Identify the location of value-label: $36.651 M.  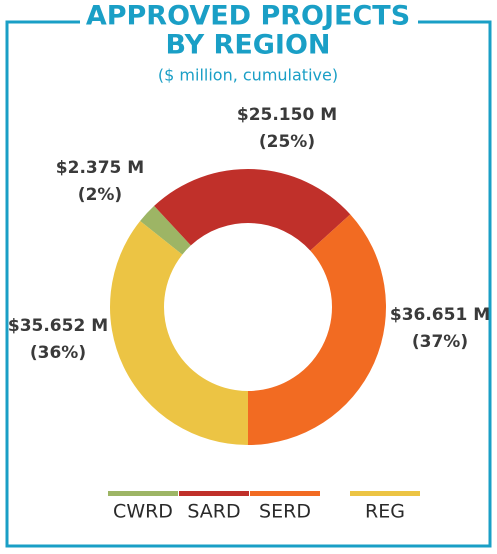
(440, 315).